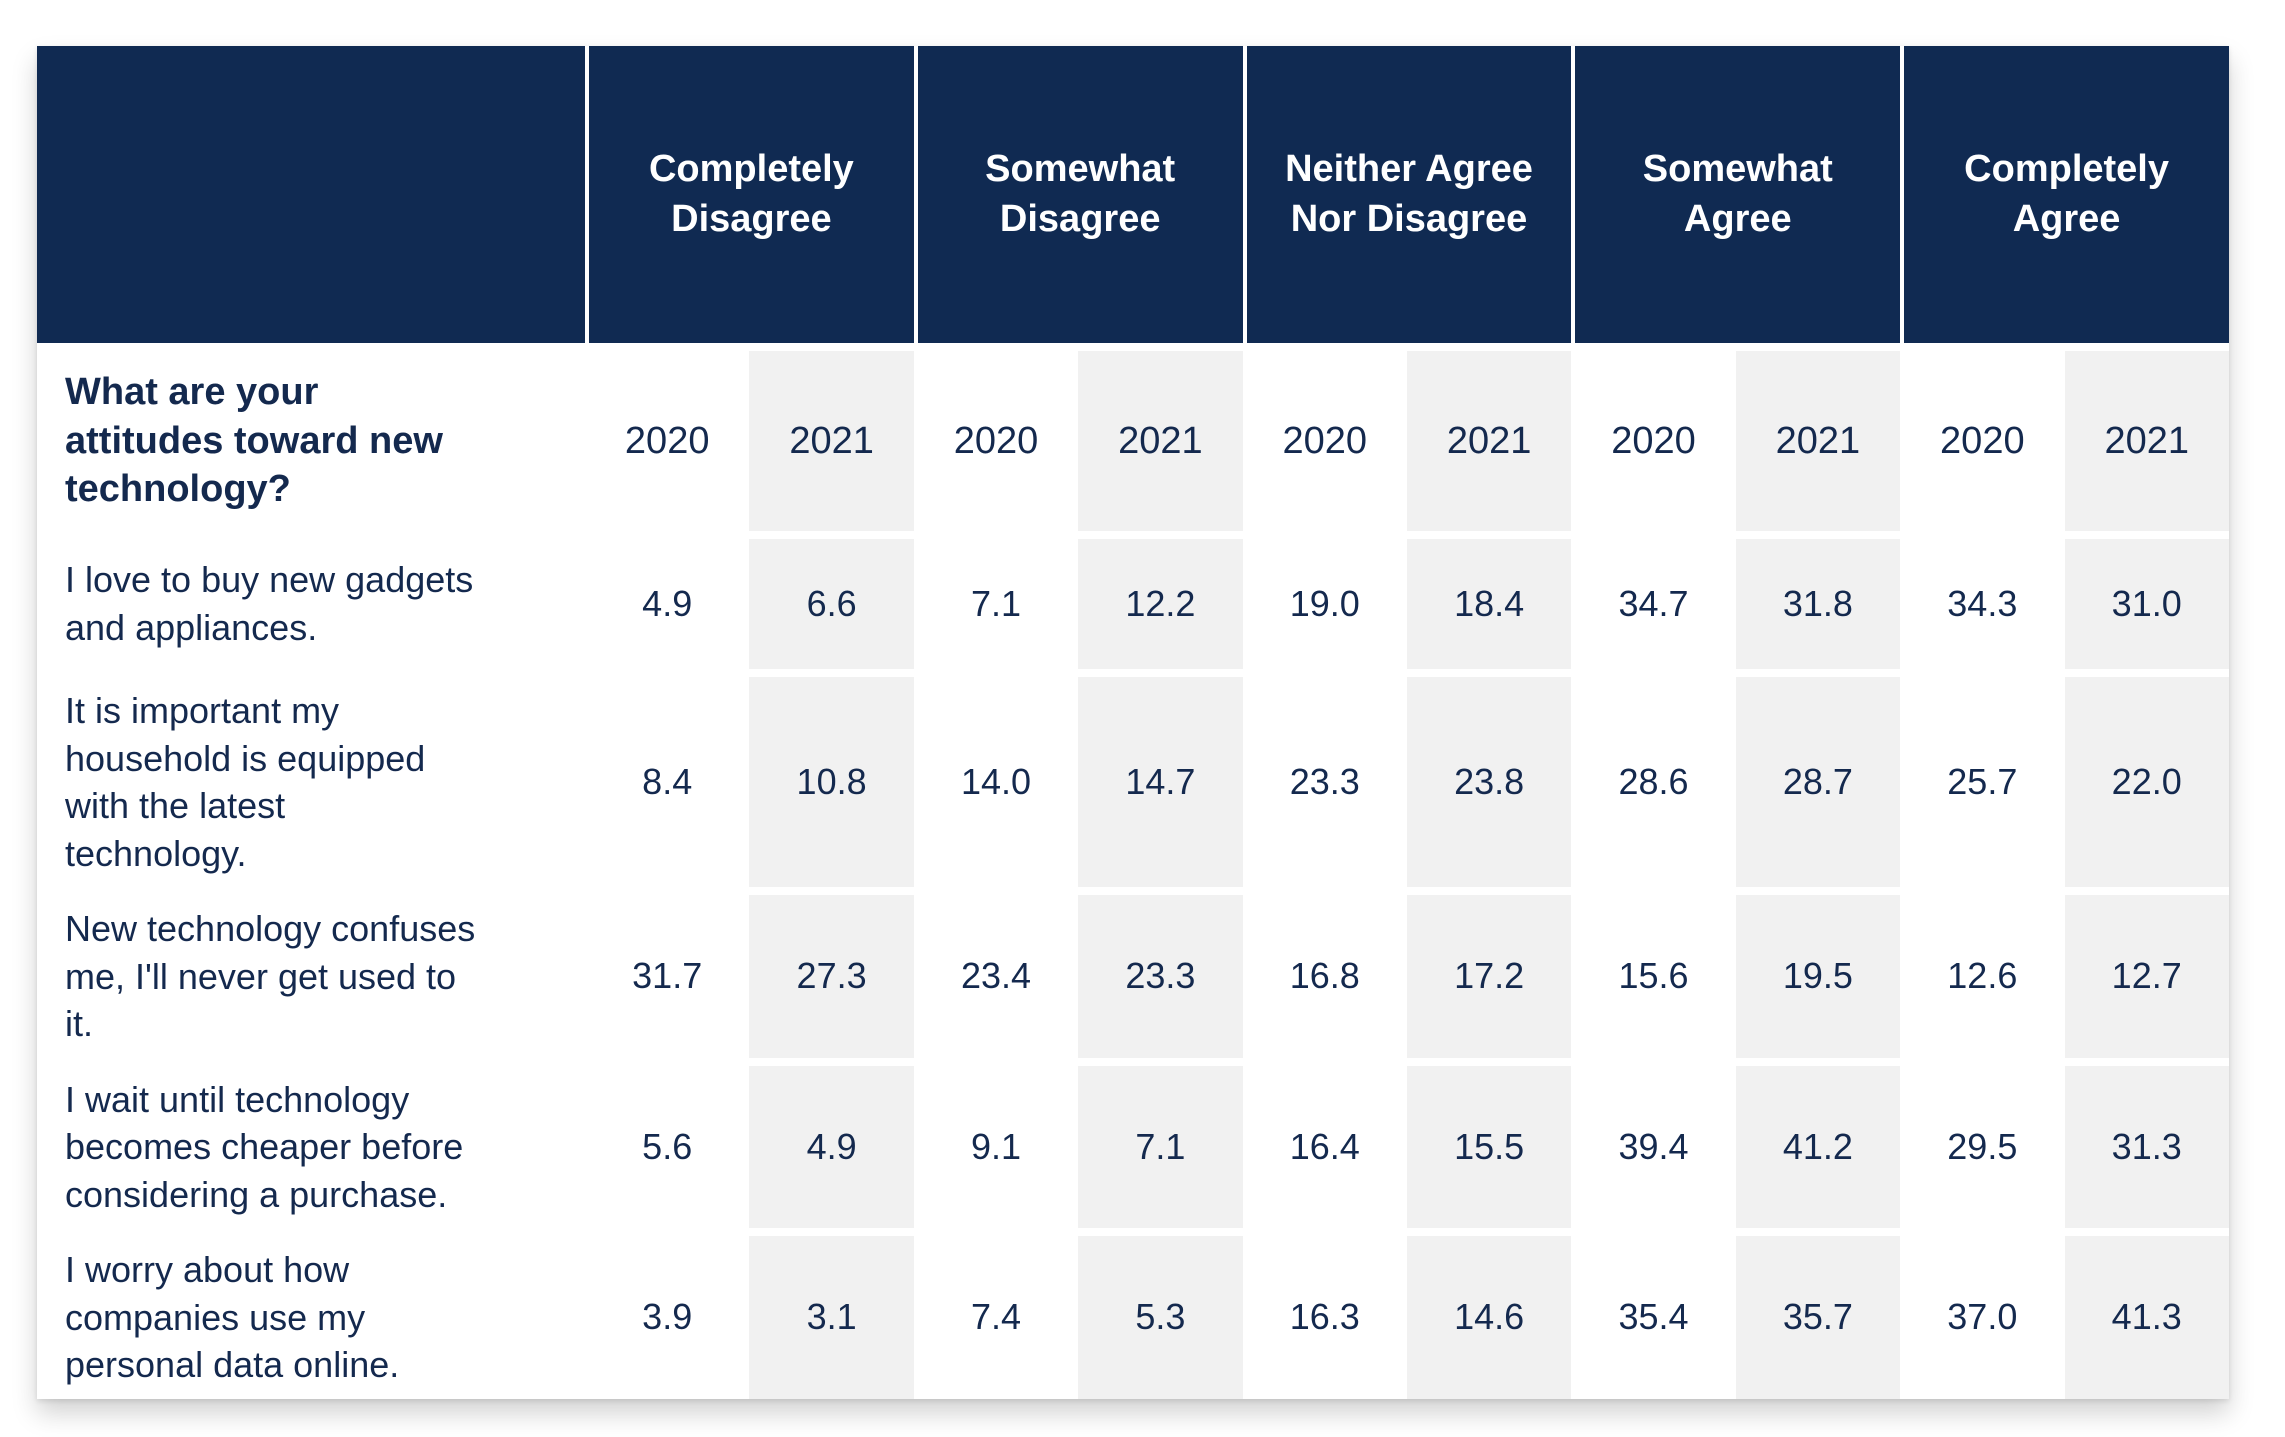 This screenshot has height=1437, width=2285. Describe the element at coordinates (1653, 1146) in the screenshot. I see `value-cell: 39.4` at that location.